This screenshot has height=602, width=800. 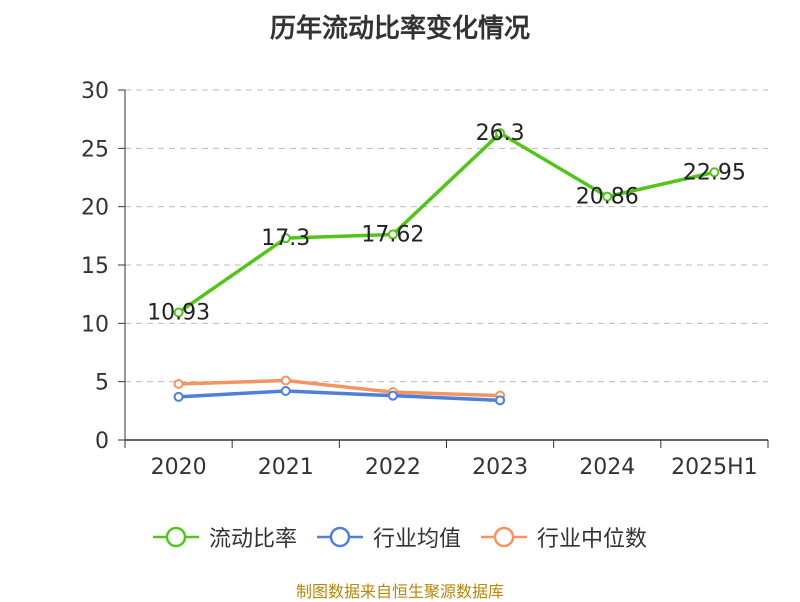 I want to click on data-label: 17.3, so click(x=285, y=238).